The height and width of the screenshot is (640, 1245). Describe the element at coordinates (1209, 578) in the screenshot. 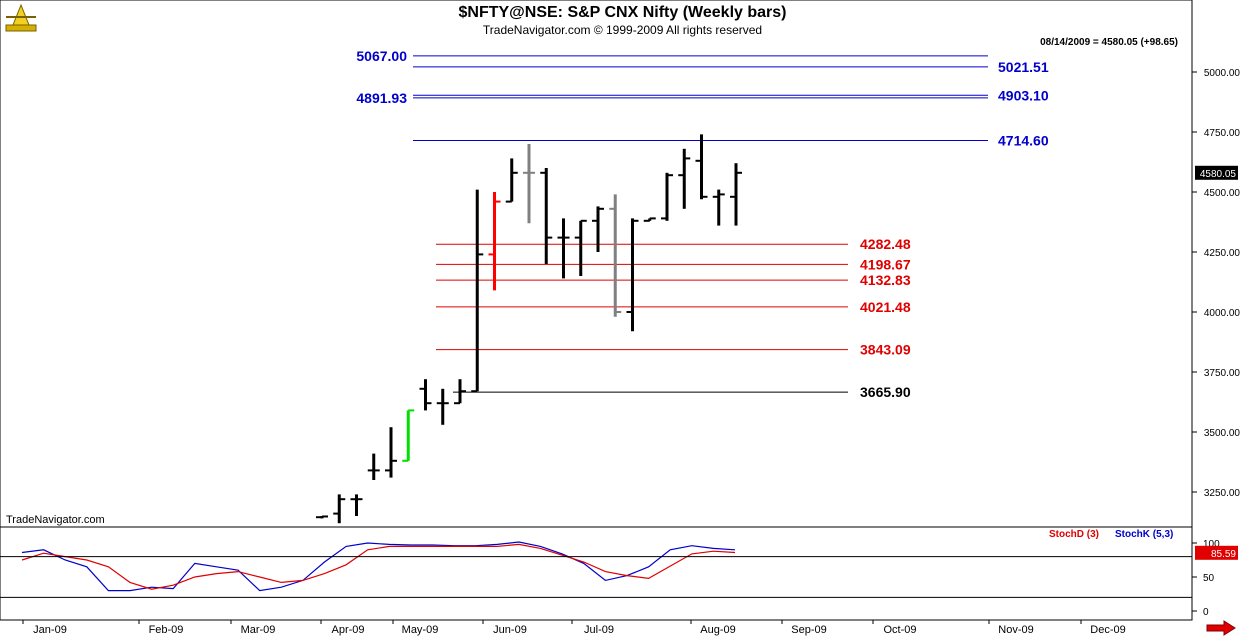

I see `stoch-y-tick-label: 50` at that location.